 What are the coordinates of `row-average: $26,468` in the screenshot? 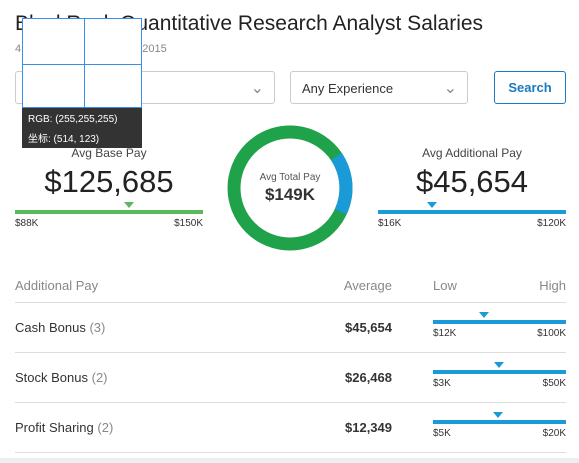 It's located at (368, 377).